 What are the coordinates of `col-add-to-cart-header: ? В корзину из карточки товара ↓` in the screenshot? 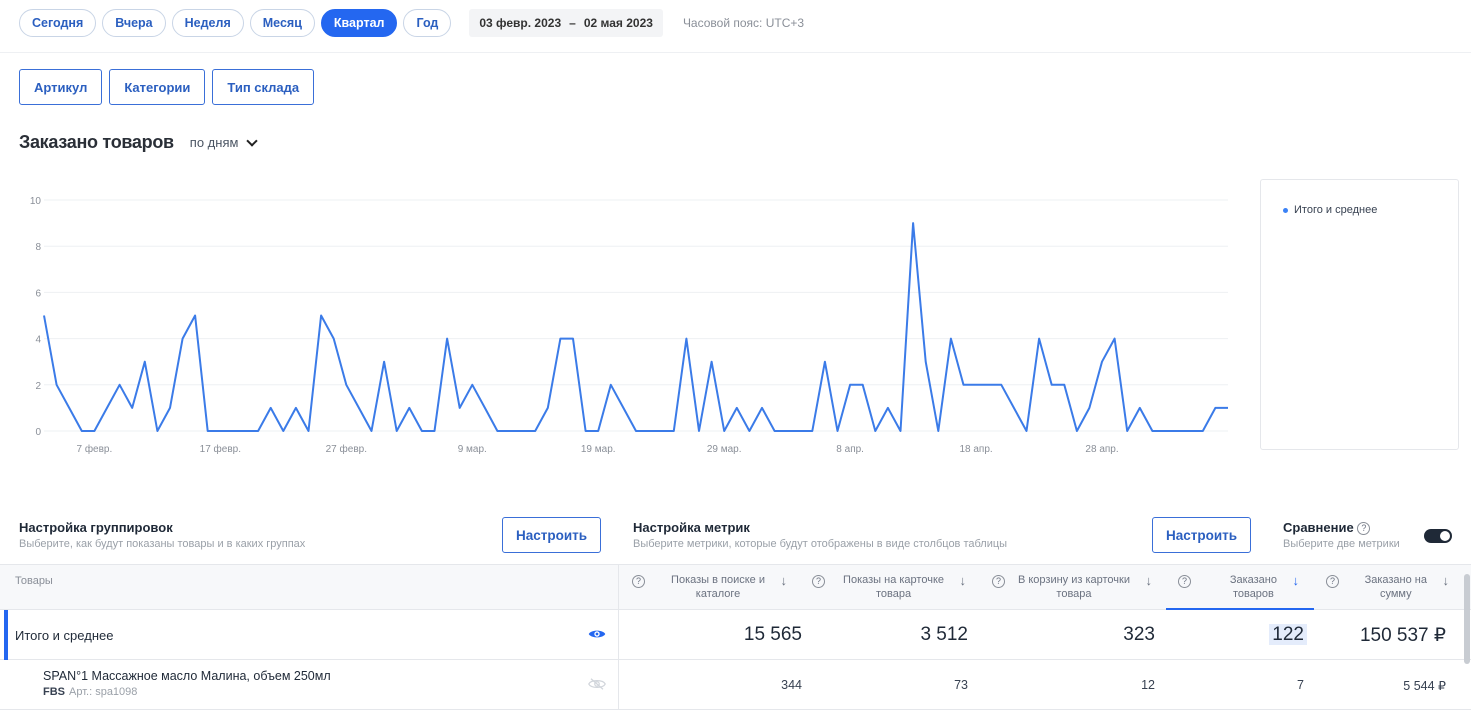 It's located at (1072, 588).